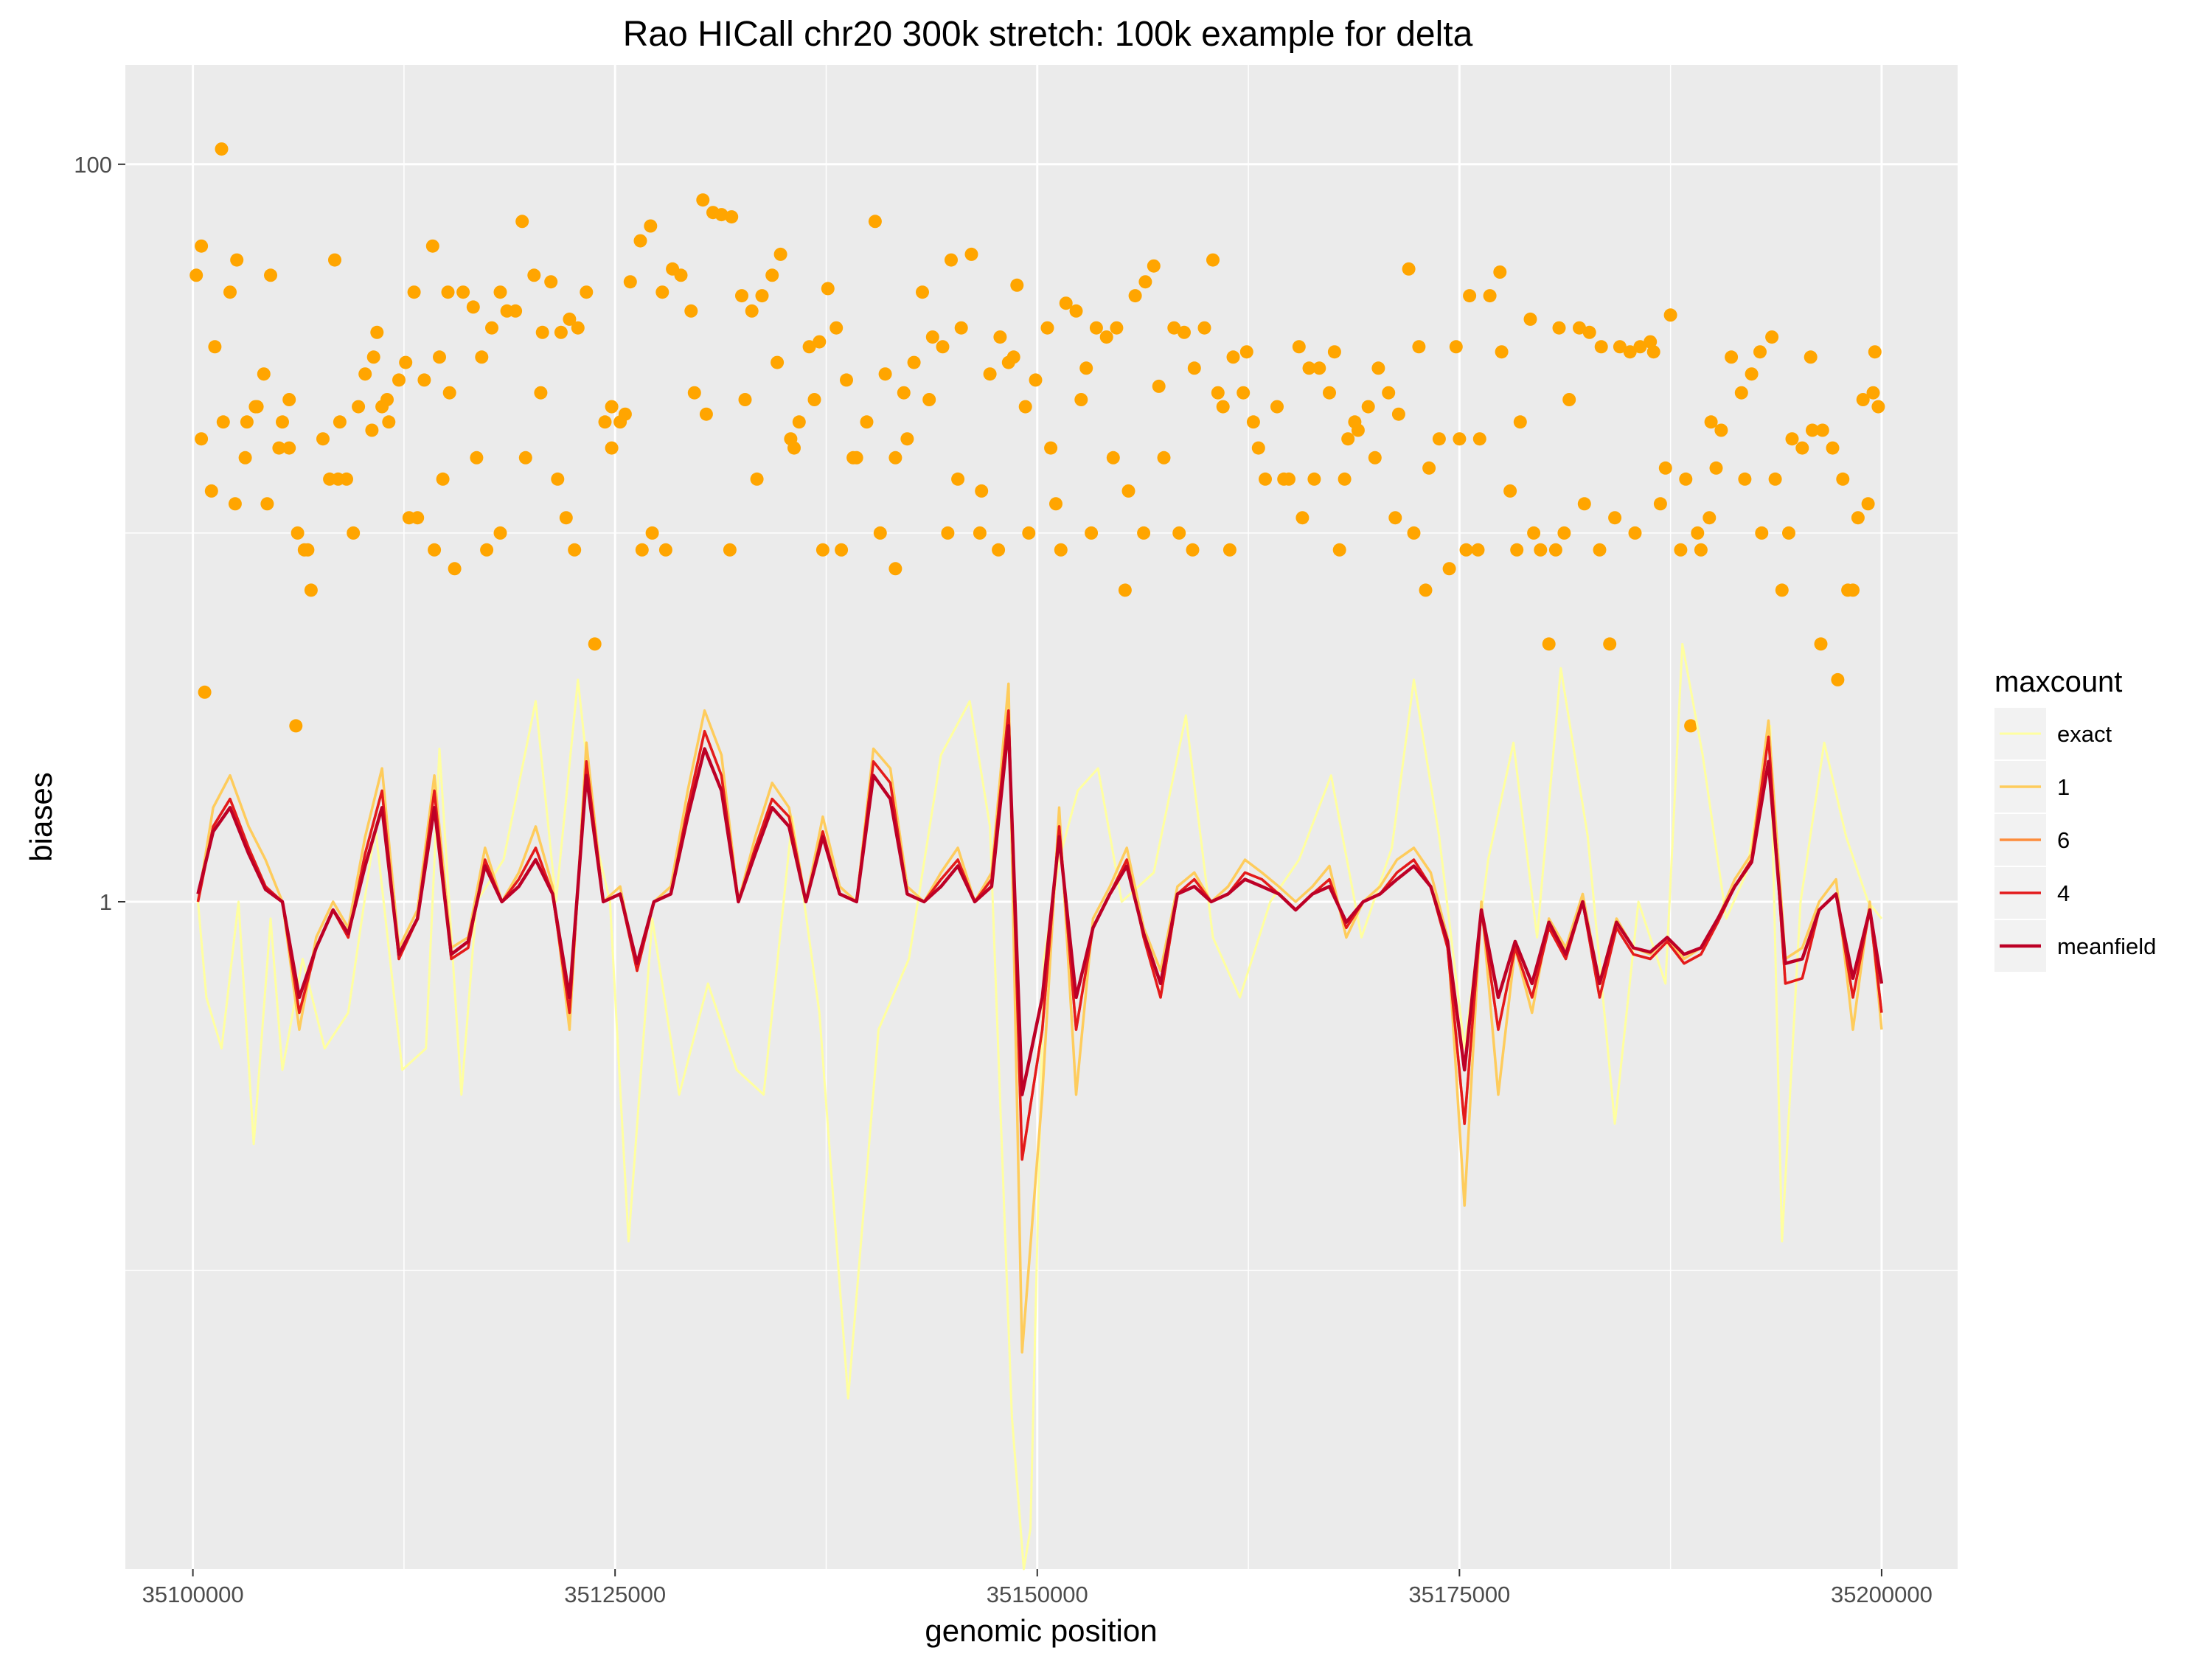  Describe the element at coordinates (106, 902) in the screenshot. I see `y-tick-label: 1` at that location.